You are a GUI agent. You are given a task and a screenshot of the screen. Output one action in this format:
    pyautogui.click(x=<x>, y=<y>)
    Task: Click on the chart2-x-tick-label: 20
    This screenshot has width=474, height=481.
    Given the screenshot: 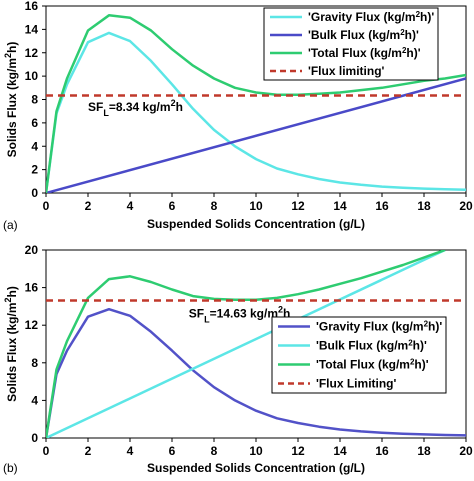 What is the action you would take?
    pyautogui.click(x=466, y=451)
    